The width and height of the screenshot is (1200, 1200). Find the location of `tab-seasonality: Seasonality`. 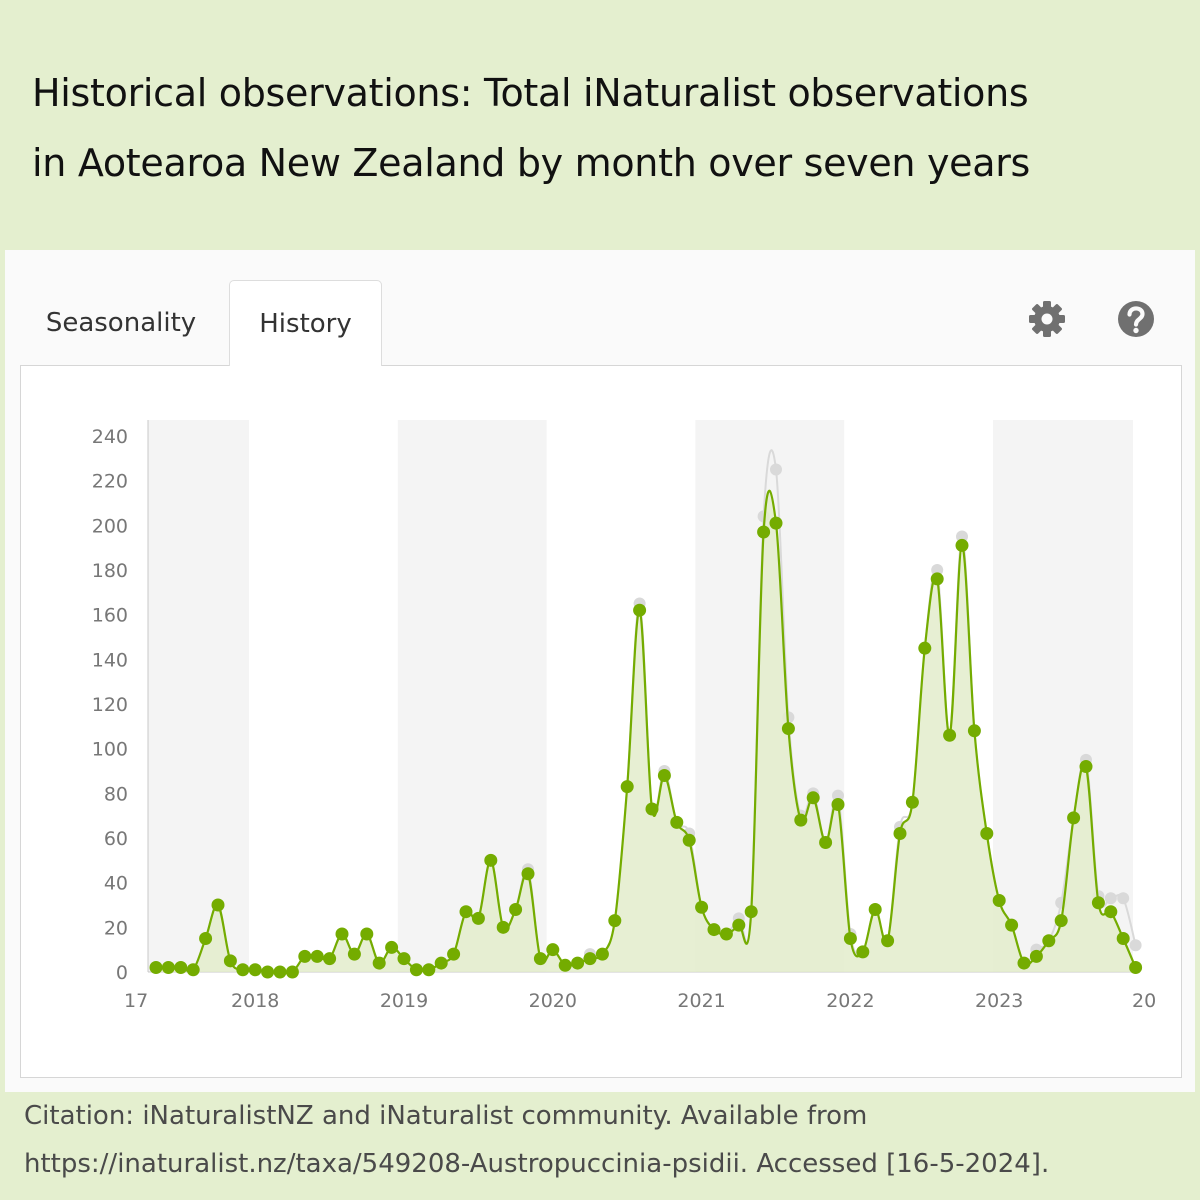

tab-seasonality: Seasonality is located at coordinates (121, 323).